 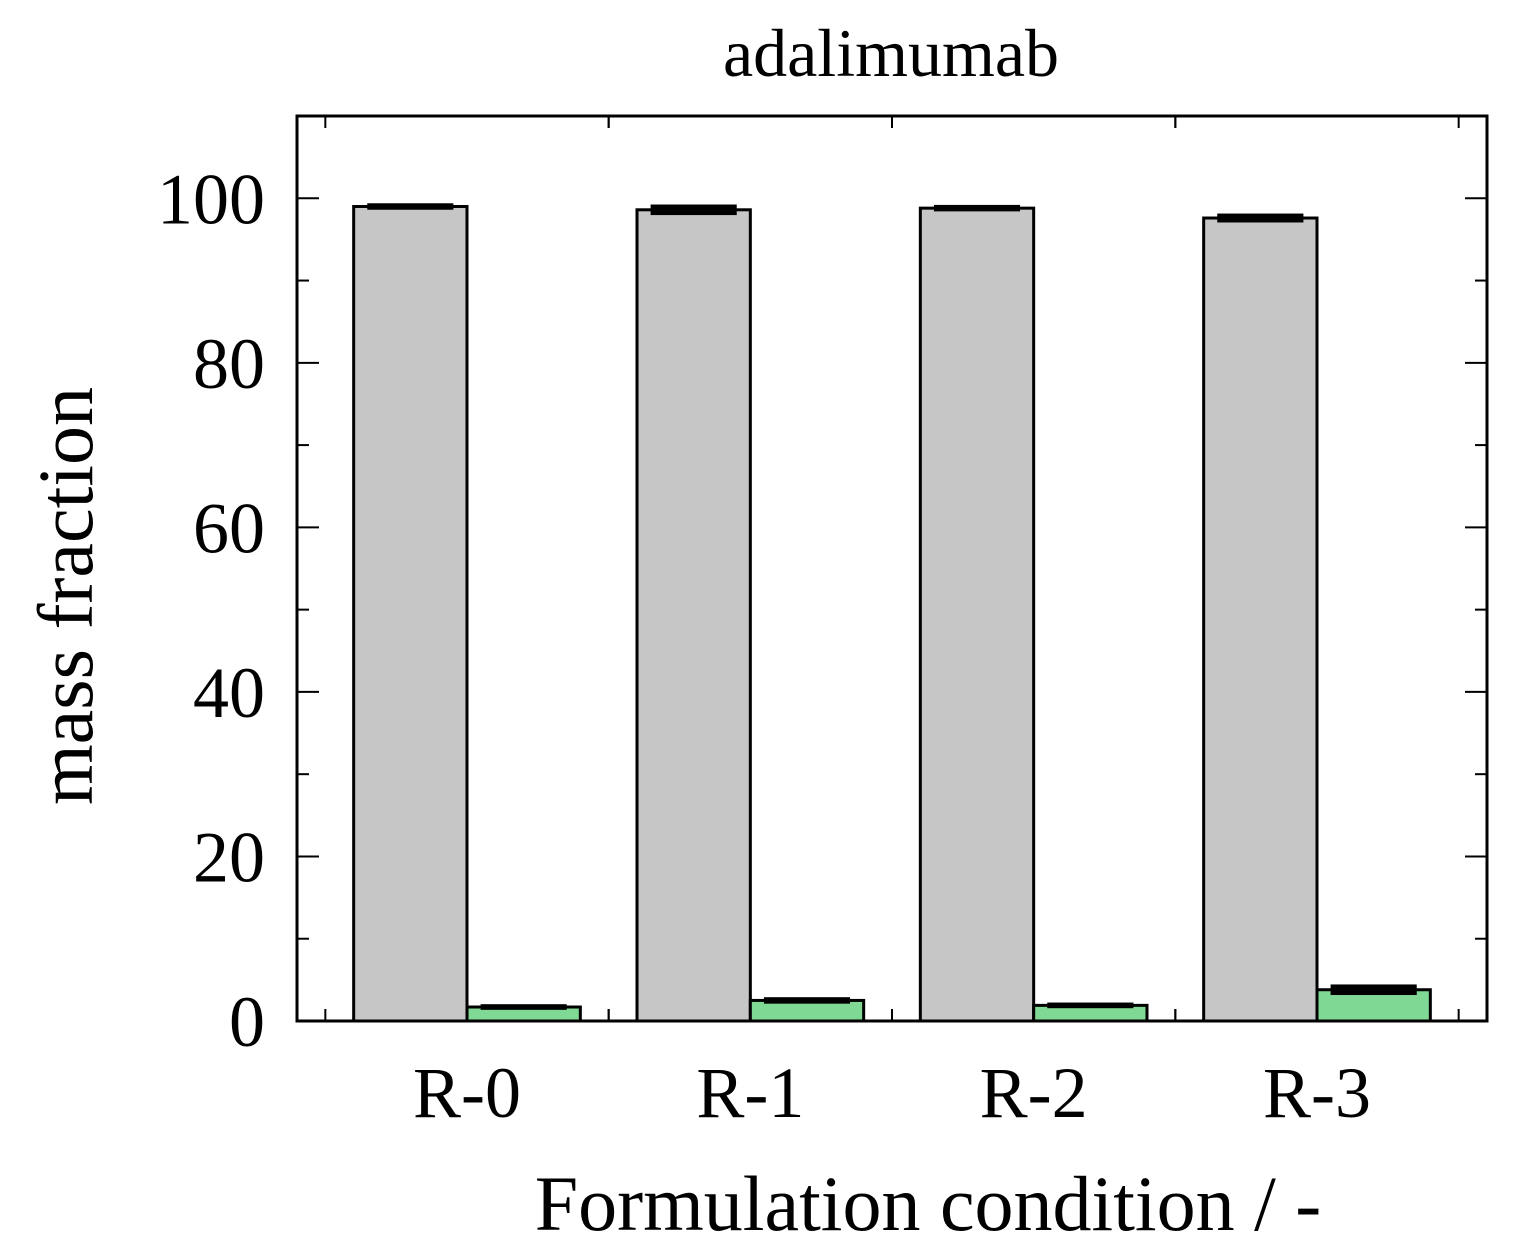 What do you see at coordinates (211, 610) in the screenshot?
I see `y-tick-labels: 0 20 40 60 80 100` at bounding box center [211, 610].